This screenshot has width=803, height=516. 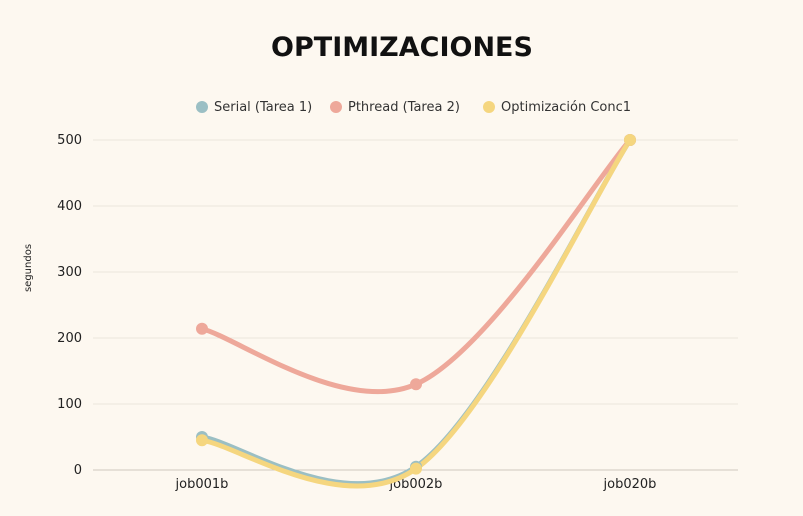 I want to click on y-tick-label: 200, so click(x=69, y=338).